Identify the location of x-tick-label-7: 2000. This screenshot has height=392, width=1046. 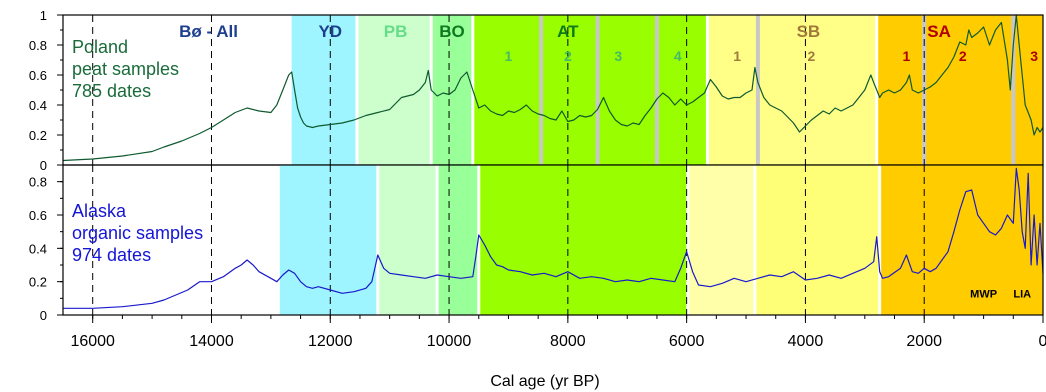
(924, 341).